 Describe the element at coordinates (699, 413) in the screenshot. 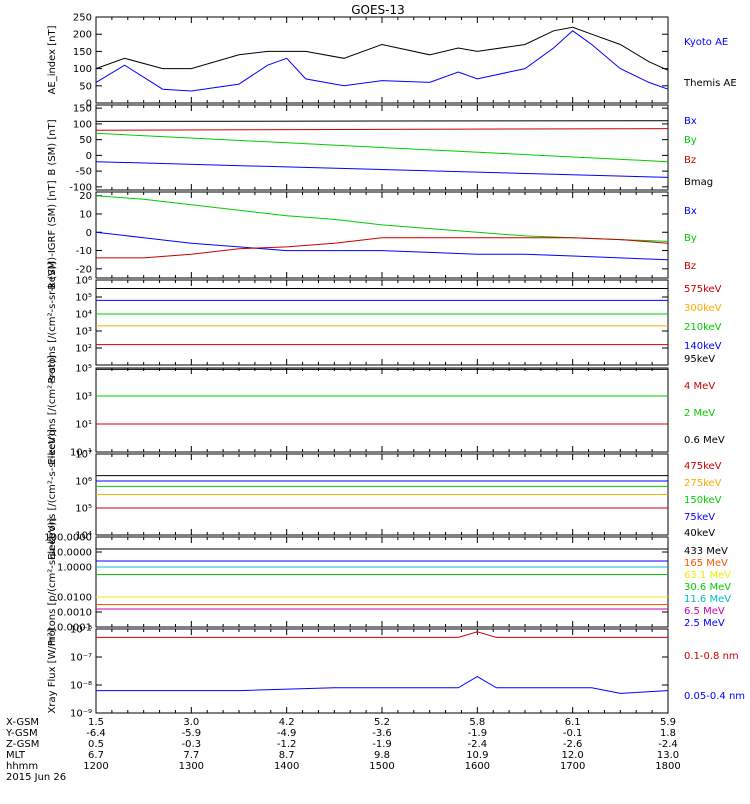

I see `panel-5-legend-2: 2 MeV` at that location.